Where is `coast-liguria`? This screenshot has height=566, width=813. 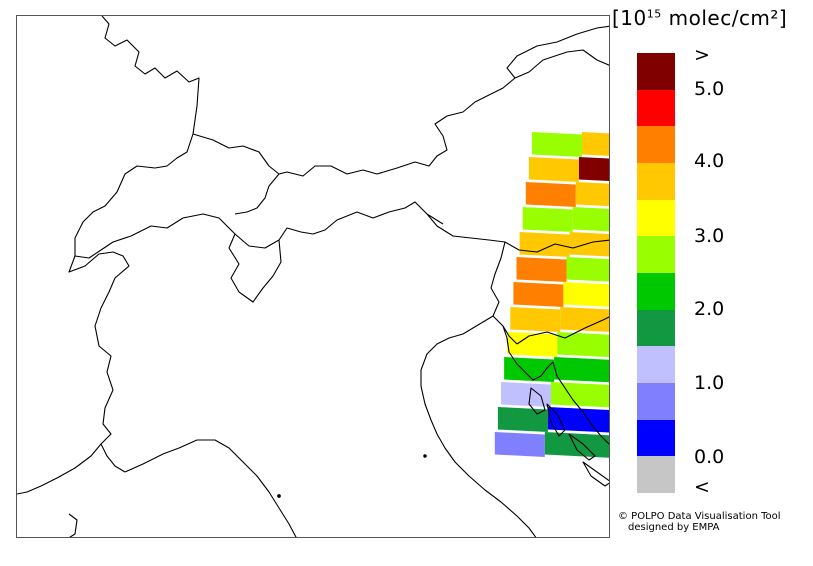
coast-liguria is located at coordinates (210, 488).